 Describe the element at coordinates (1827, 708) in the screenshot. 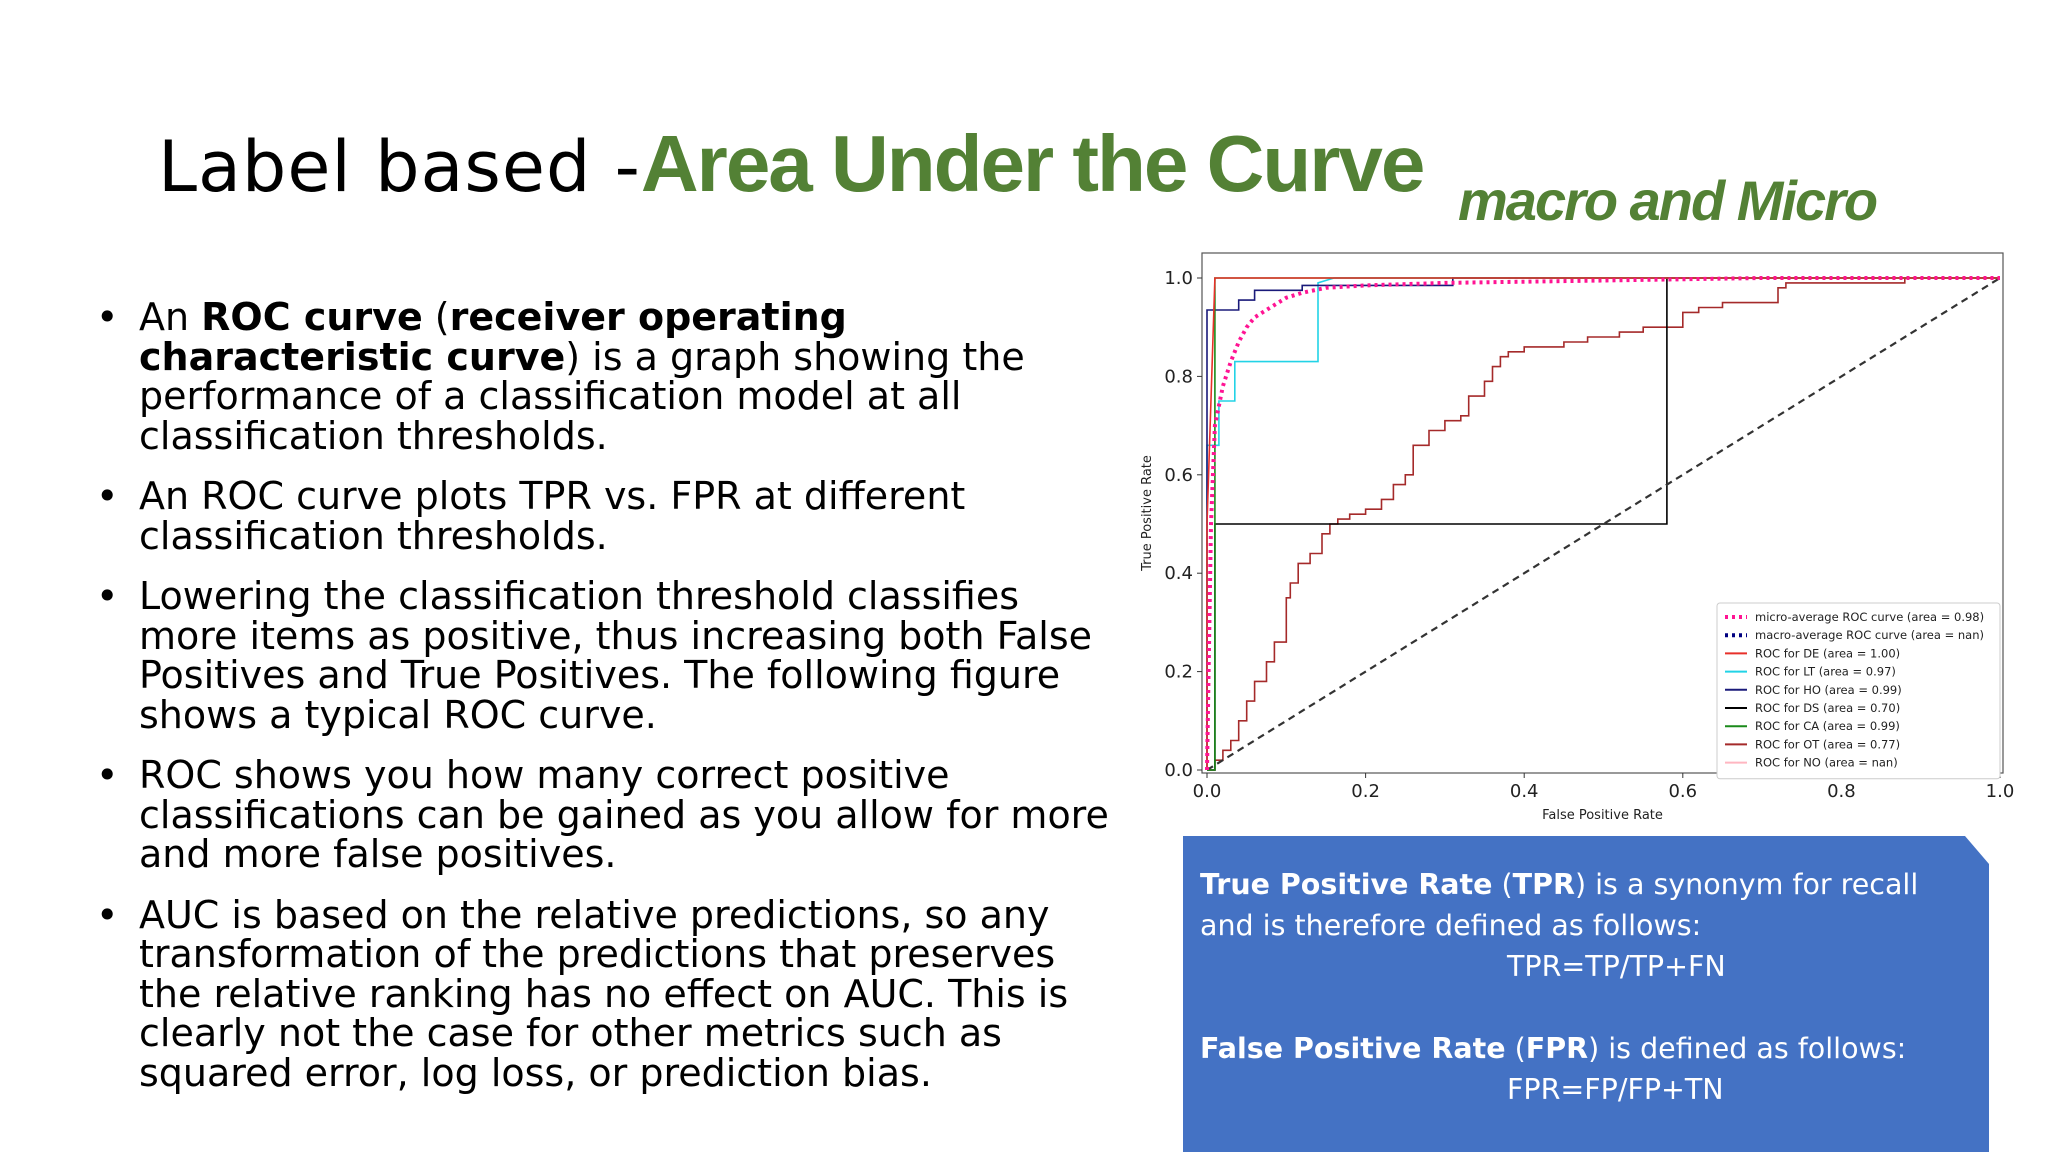

I see `legend-label: ROC for DS (area = 0.70)` at that location.